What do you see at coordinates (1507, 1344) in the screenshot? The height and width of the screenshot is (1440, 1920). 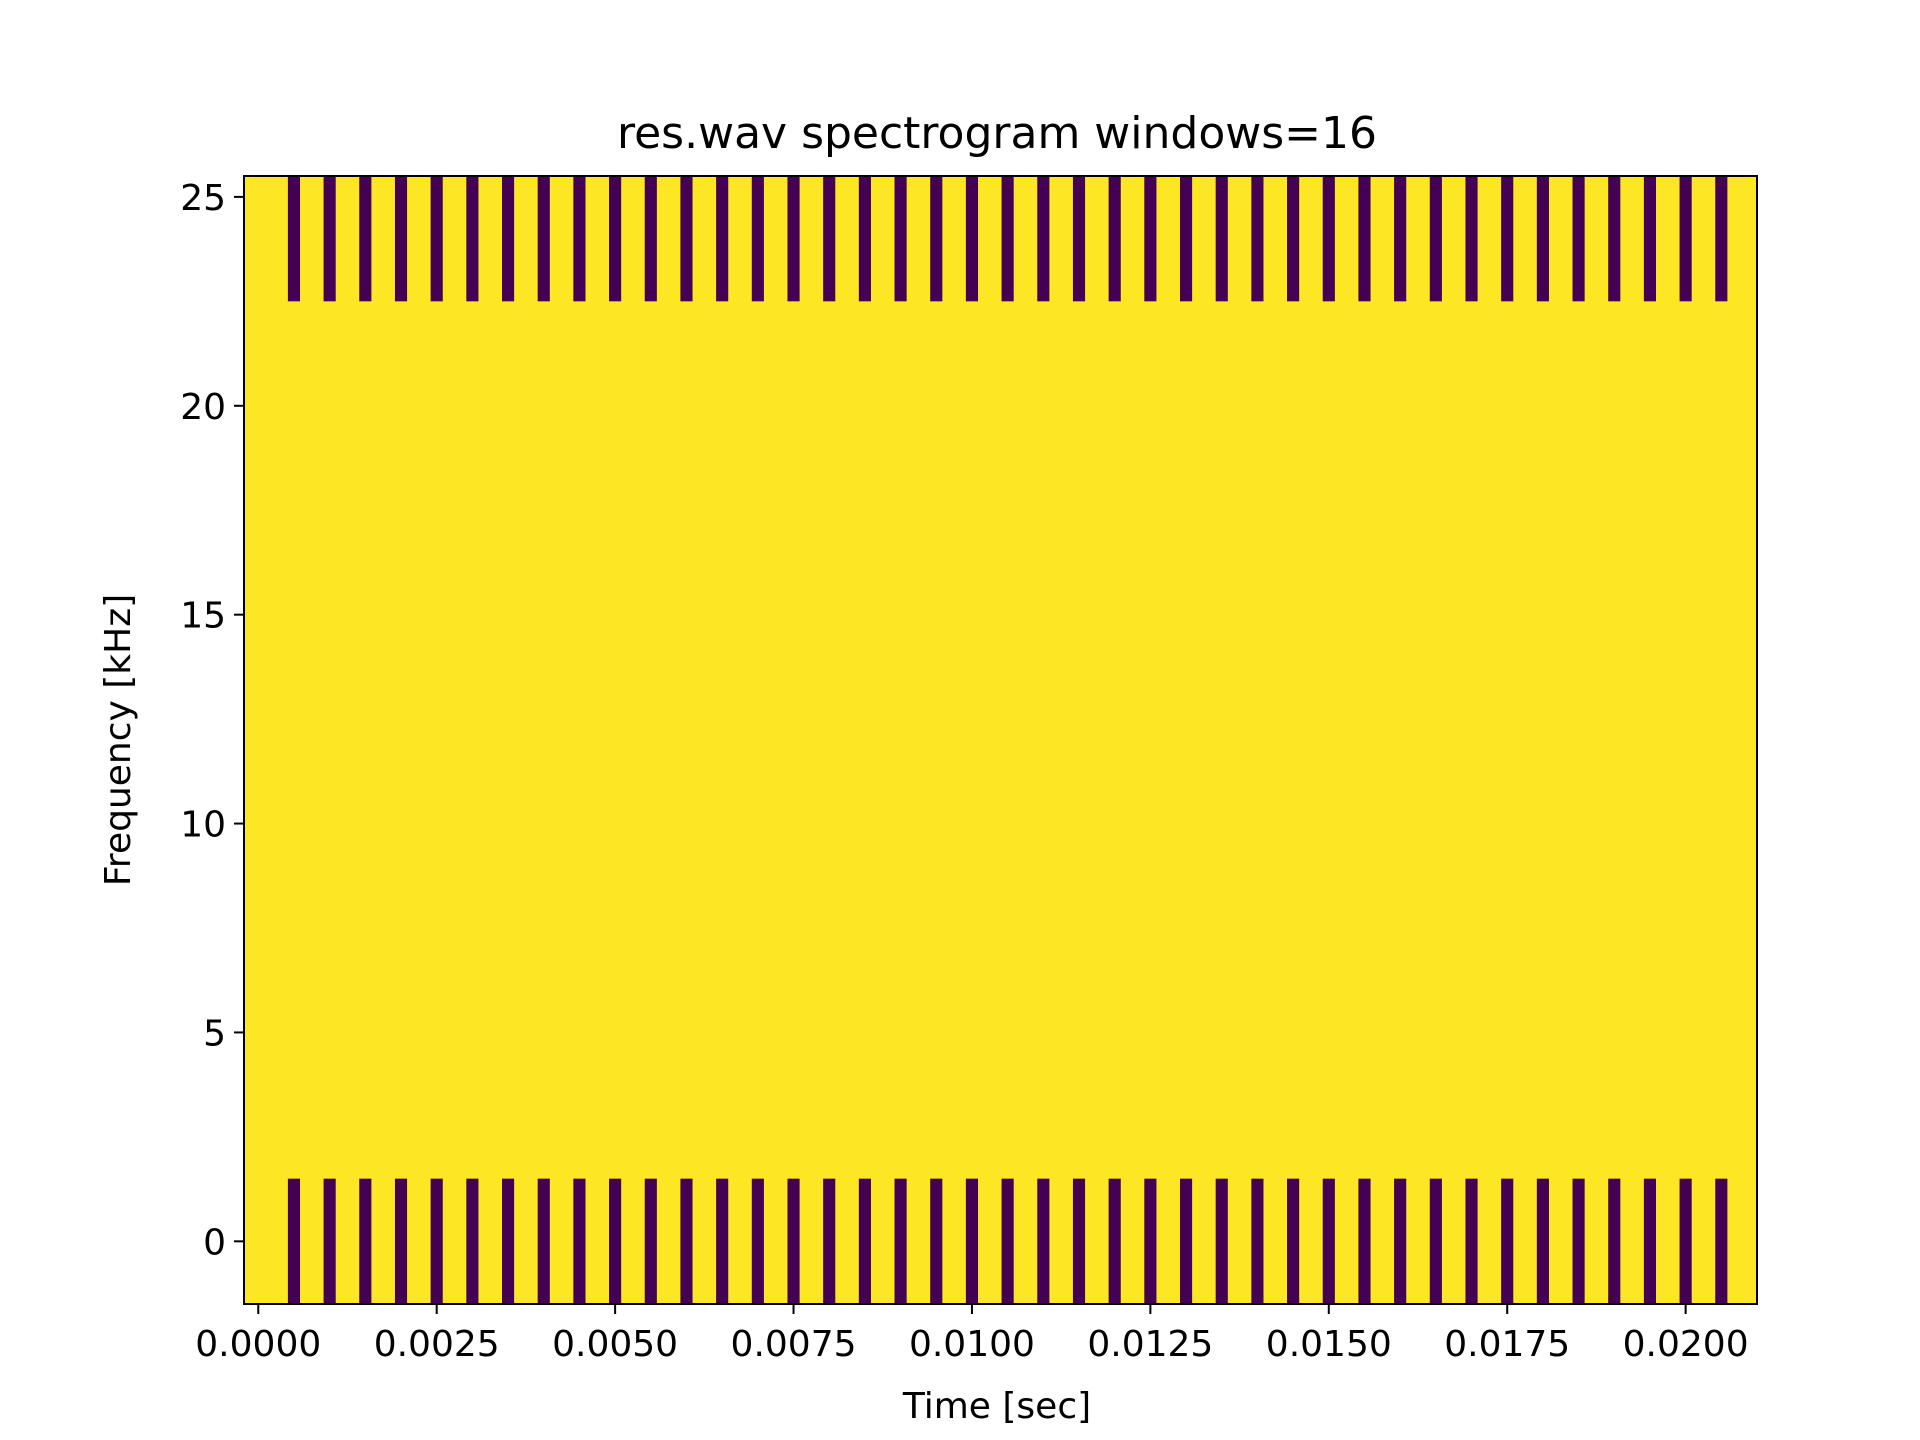 I see `x-tick-label: 0.0175` at bounding box center [1507, 1344].